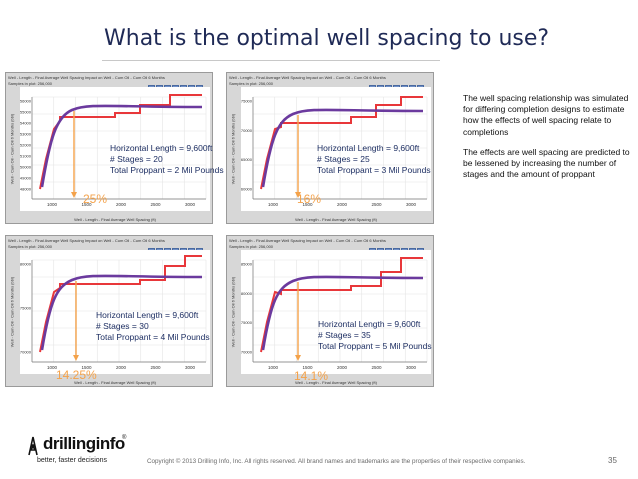  What do you see at coordinates (311, 376) in the screenshot?
I see `percent-label: 14.1%` at bounding box center [311, 376].